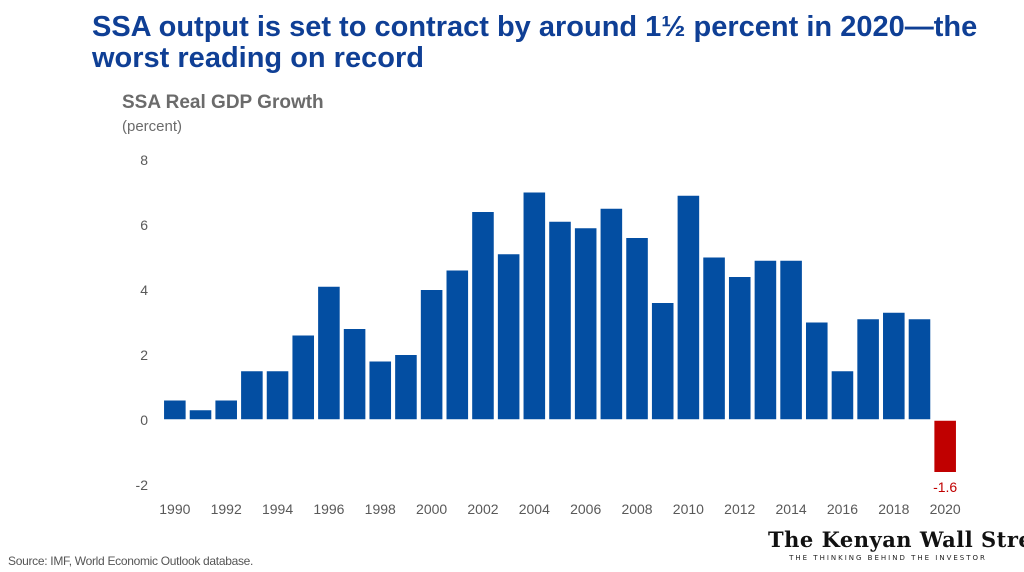 Image resolution: width=1024 pixels, height=572 pixels. I want to click on bar-2018, so click(894, 366).